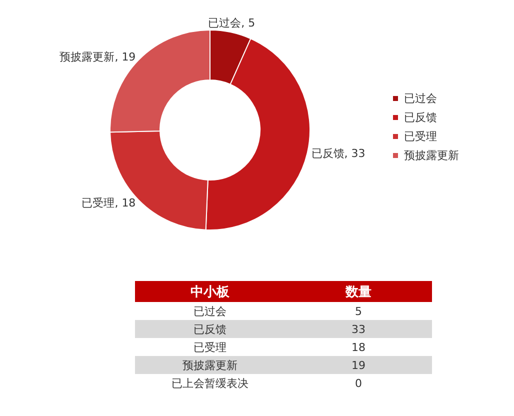 The height and width of the screenshot is (416, 514). What do you see at coordinates (358, 312) in the screenshot?
I see `data-label: 5` at bounding box center [358, 312].